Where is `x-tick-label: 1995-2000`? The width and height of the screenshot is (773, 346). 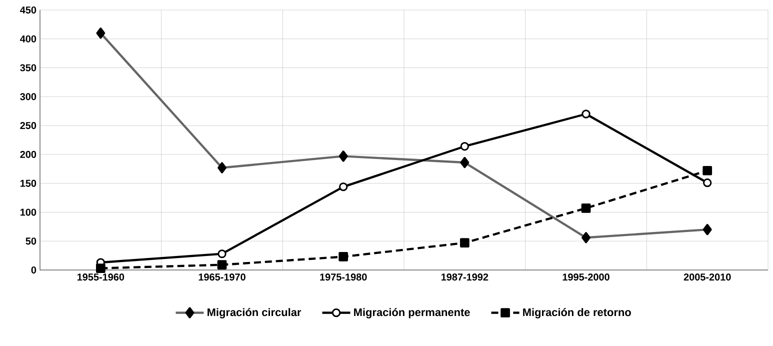 x-tick-label: 1995-2000 is located at coordinates (586, 277).